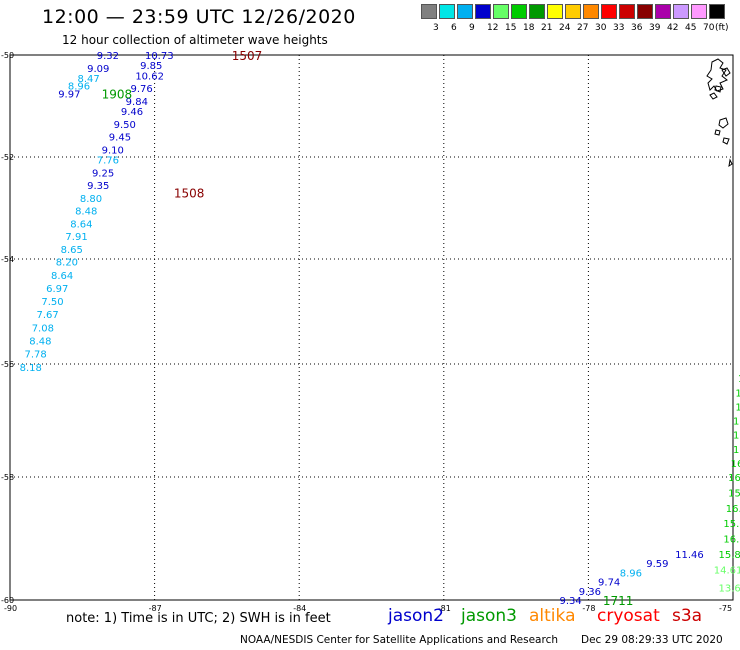  I want to click on wave-height-label: 15.80, so click(734, 493).